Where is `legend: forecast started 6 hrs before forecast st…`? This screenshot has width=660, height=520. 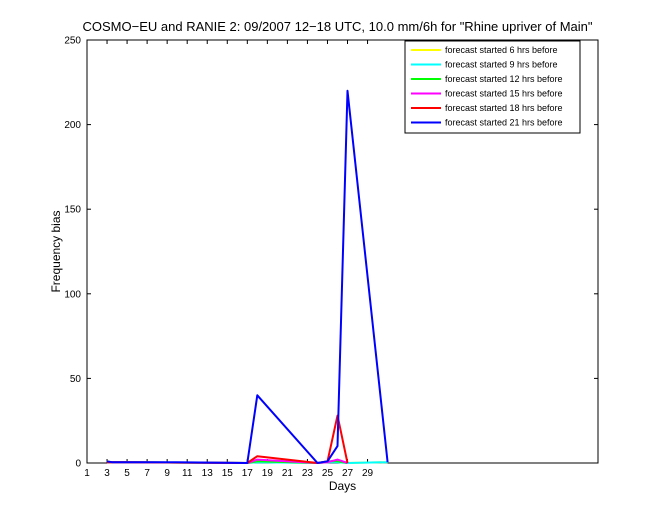
legend: forecast started 6 hrs before forecast st… is located at coordinates (492, 87).